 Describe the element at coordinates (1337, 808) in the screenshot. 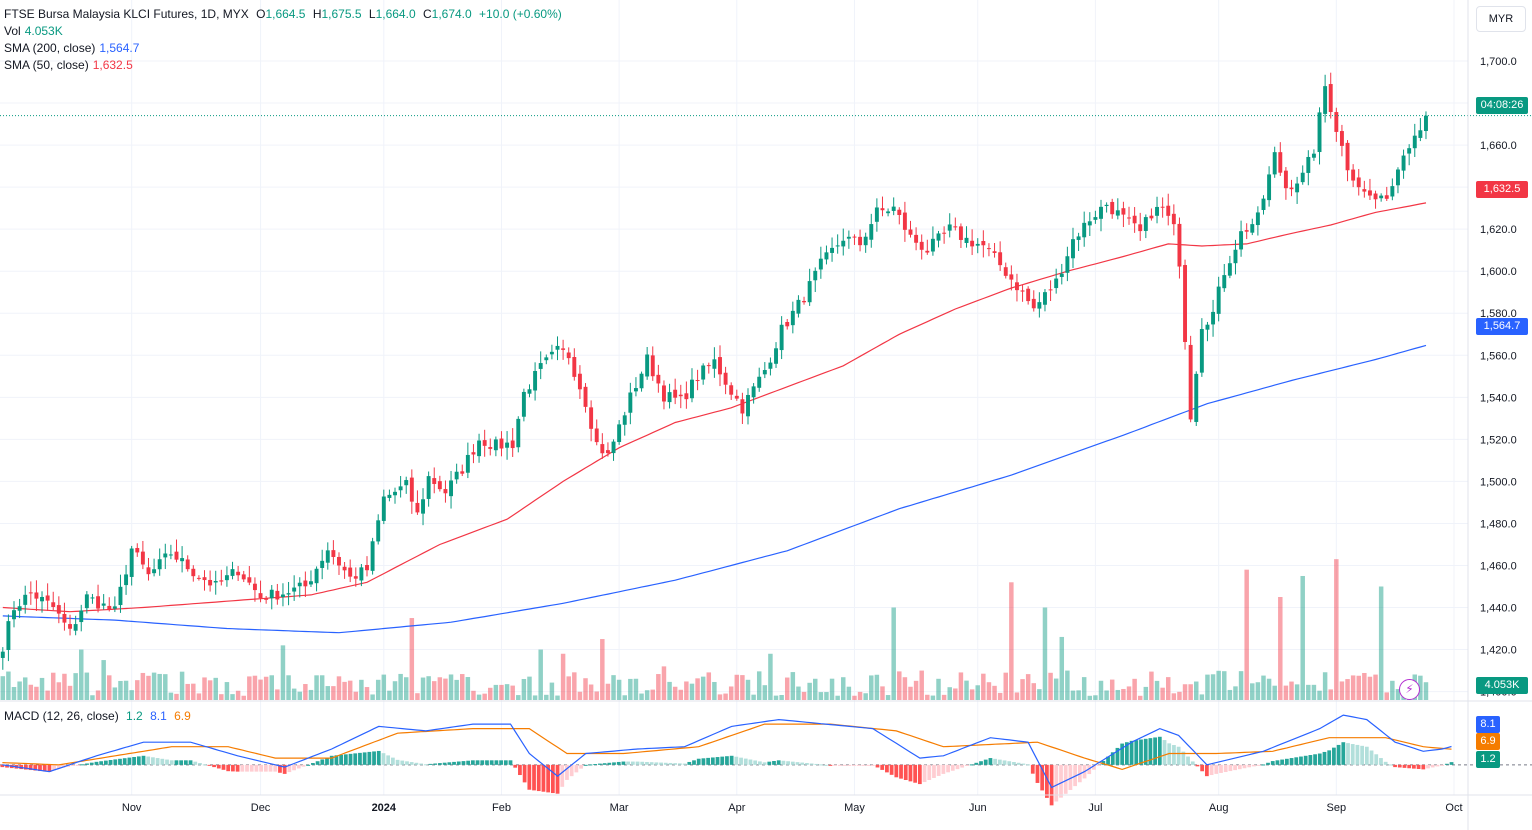

I see `x-tick-label: Sep` at that location.